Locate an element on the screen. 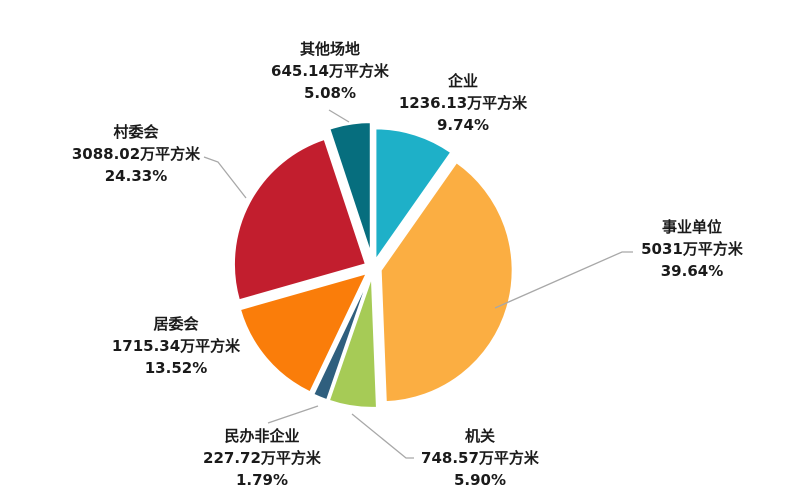 Image resolution: width=800 pixels, height=500 pixels. leader-line-private-non-enterprise is located at coordinates (293, 414).